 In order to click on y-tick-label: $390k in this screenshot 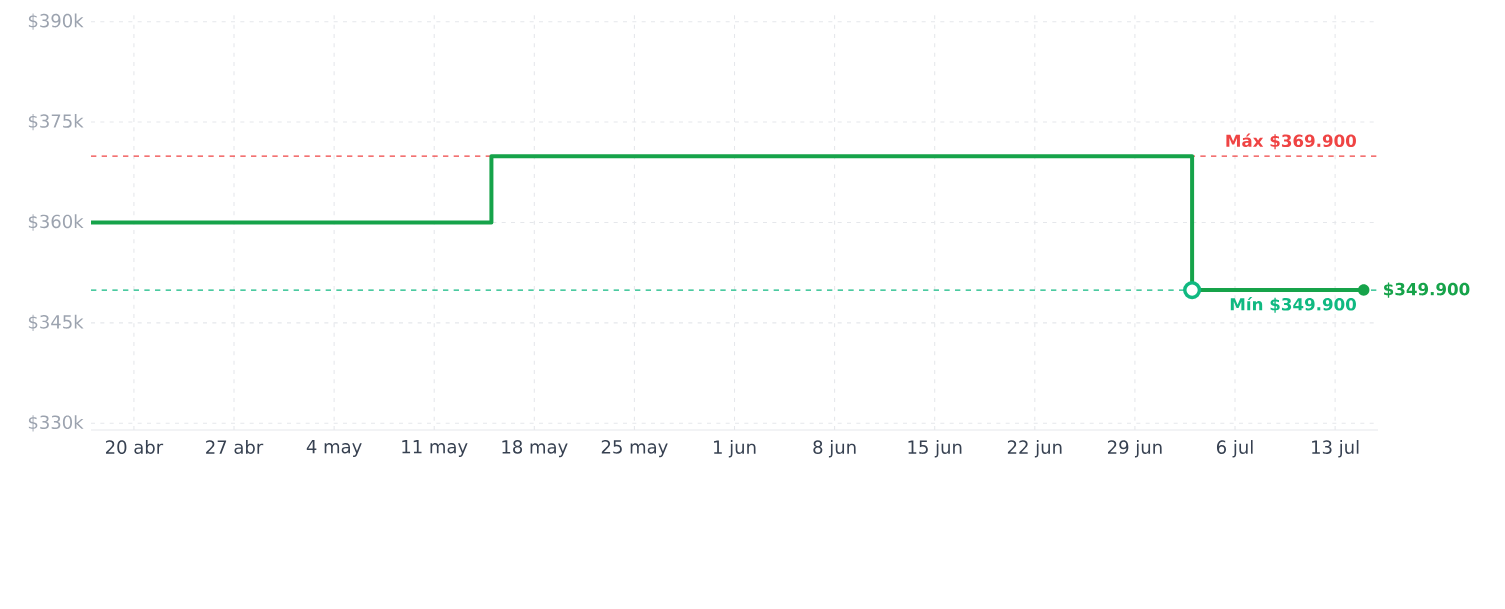, I will do `click(56, 21)`.